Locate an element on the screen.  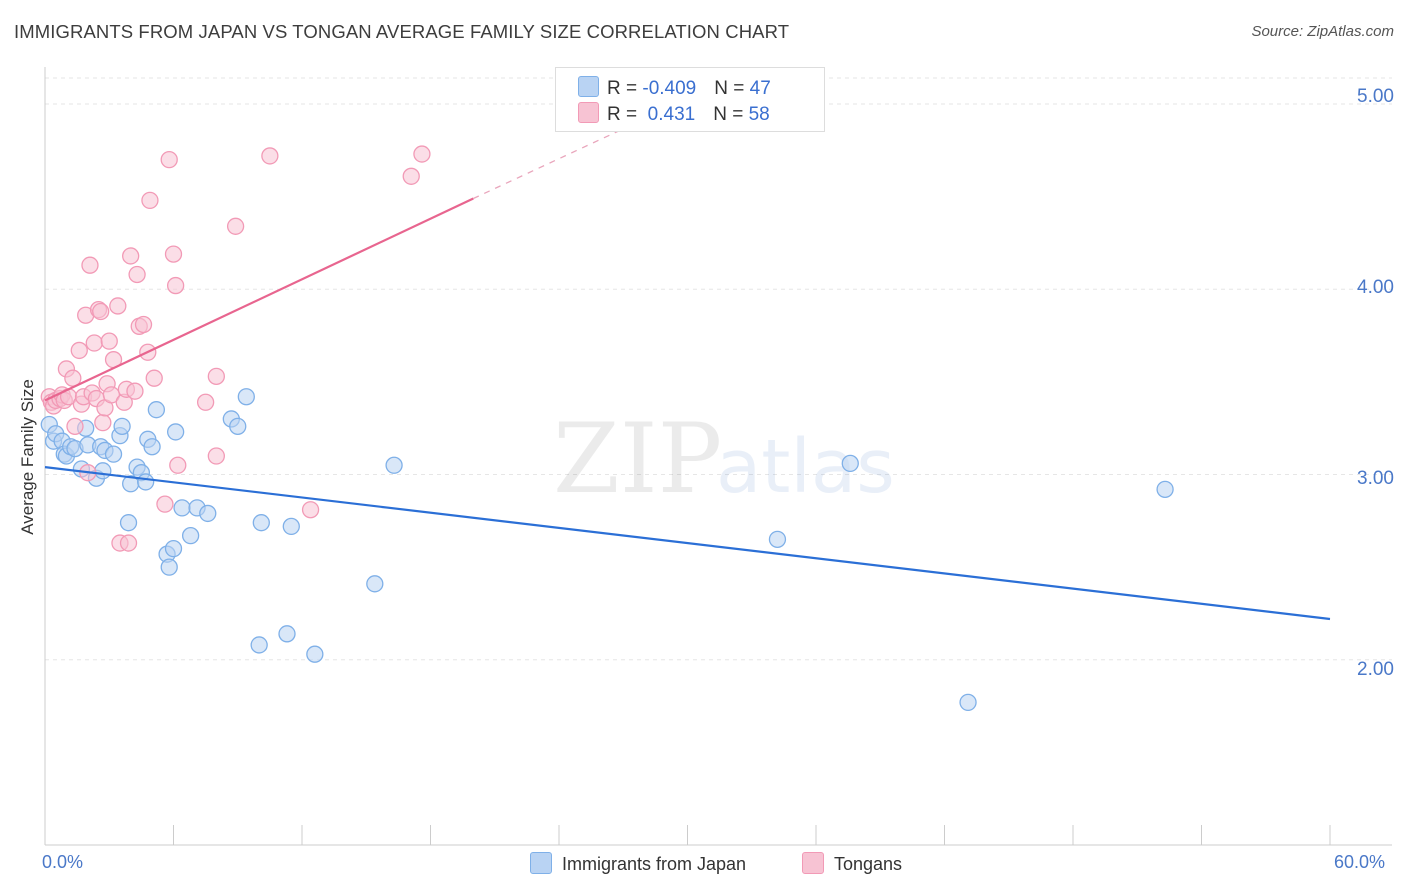
legend-row-tongans: R = 0.431 N = 58 is located at coordinates (674, 113).